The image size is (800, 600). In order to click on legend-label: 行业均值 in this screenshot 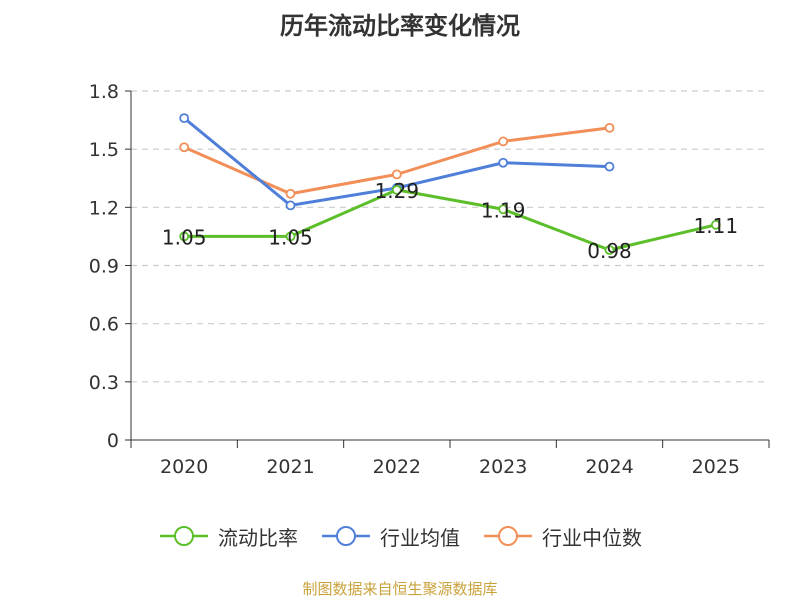, I will do `click(420, 537)`.